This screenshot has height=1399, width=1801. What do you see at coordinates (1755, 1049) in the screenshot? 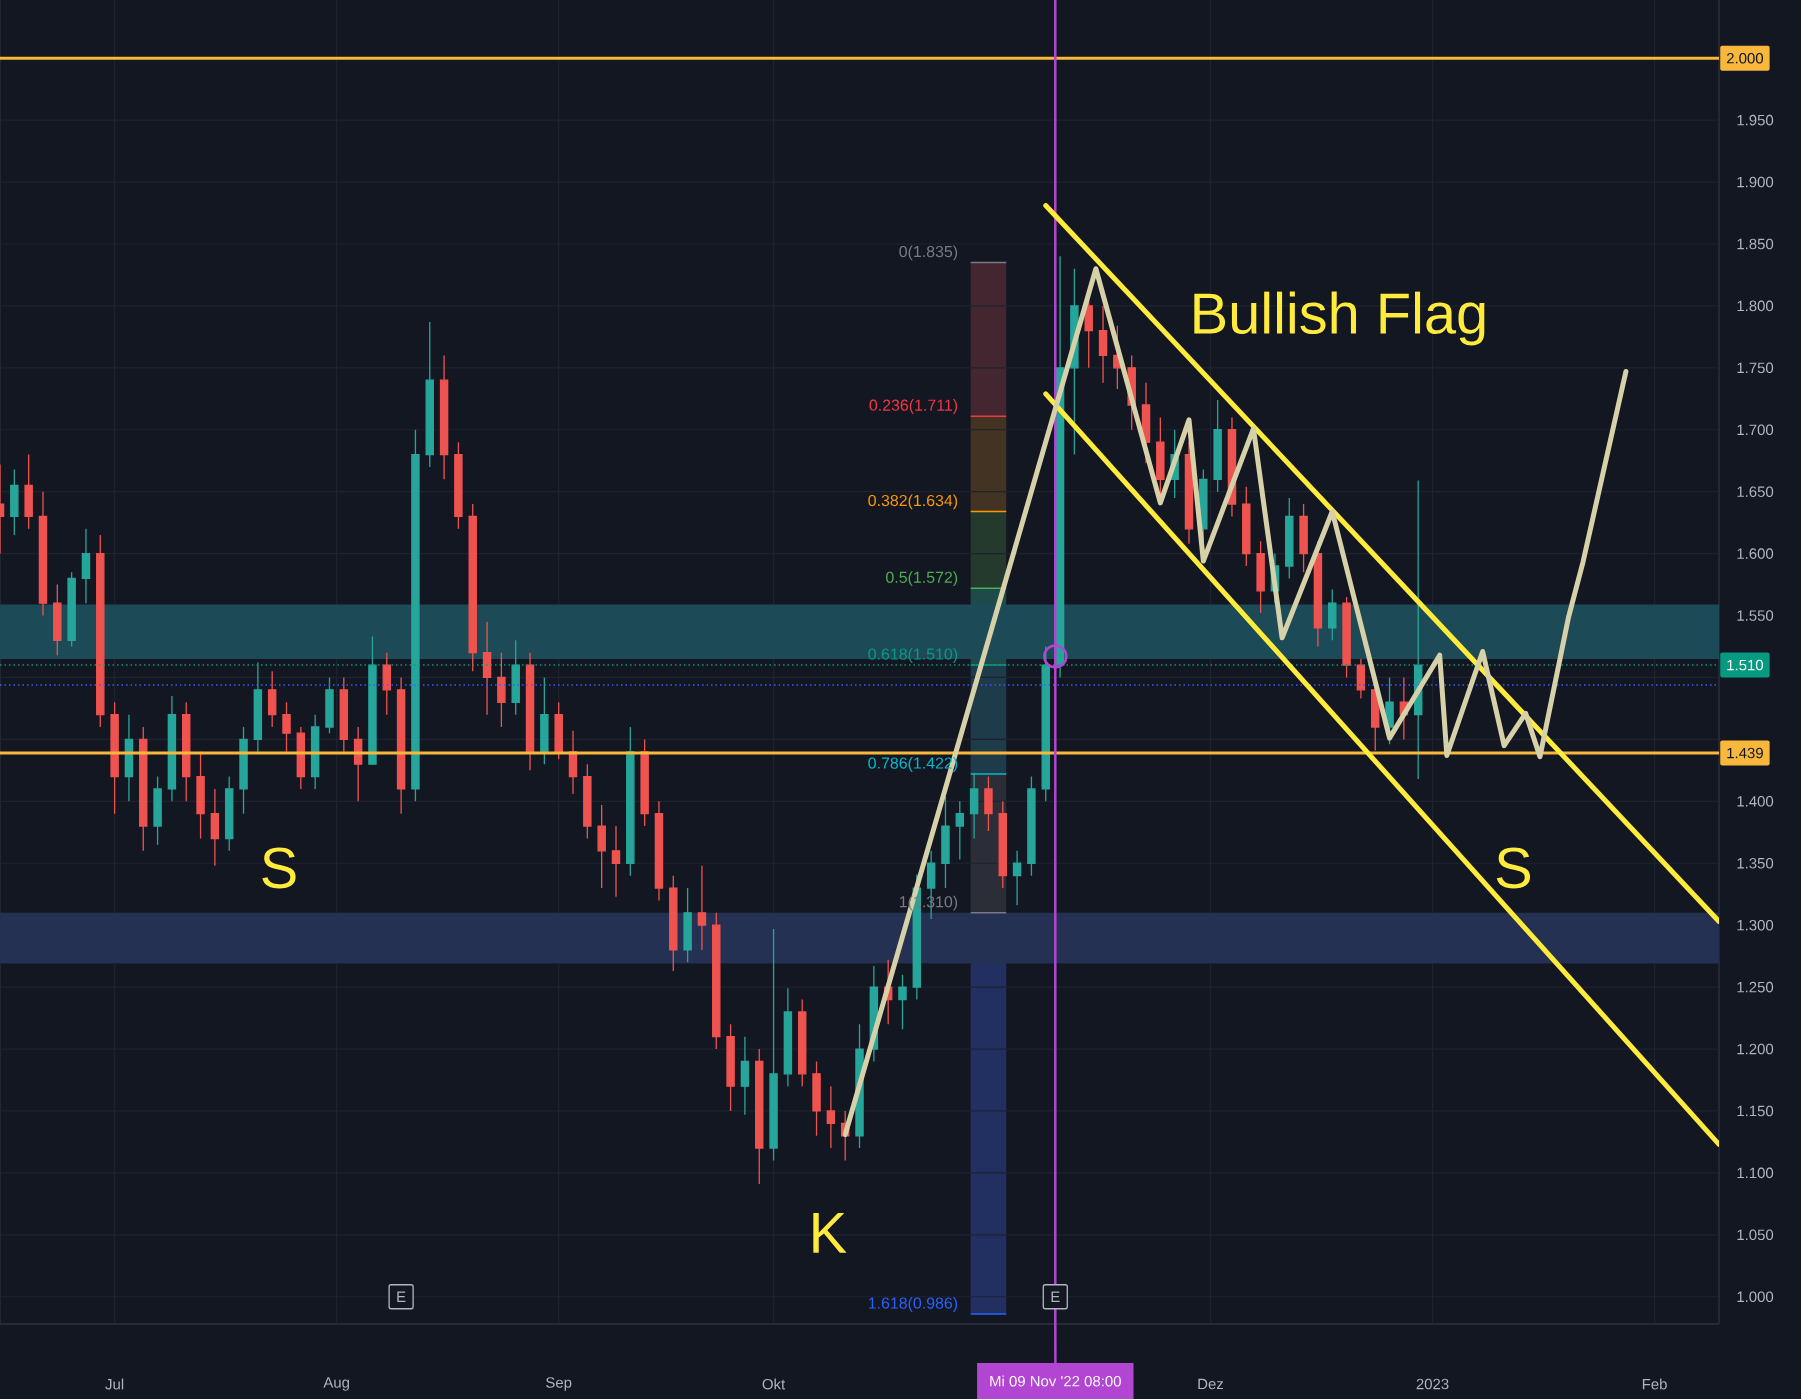
I see `y-tick-label: 1.200` at bounding box center [1755, 1049].